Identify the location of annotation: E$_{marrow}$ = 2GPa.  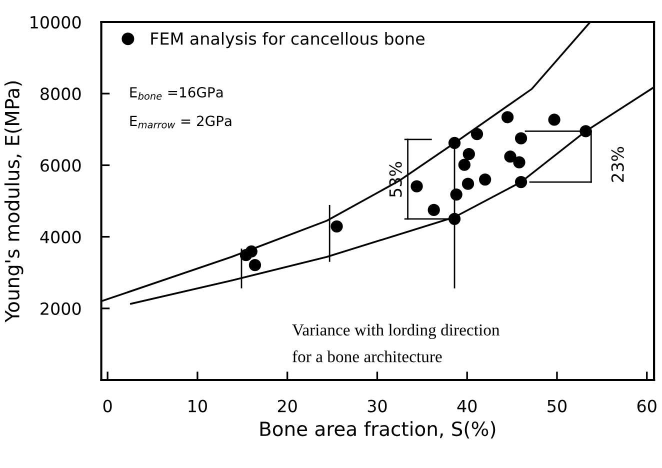
(181, 122).